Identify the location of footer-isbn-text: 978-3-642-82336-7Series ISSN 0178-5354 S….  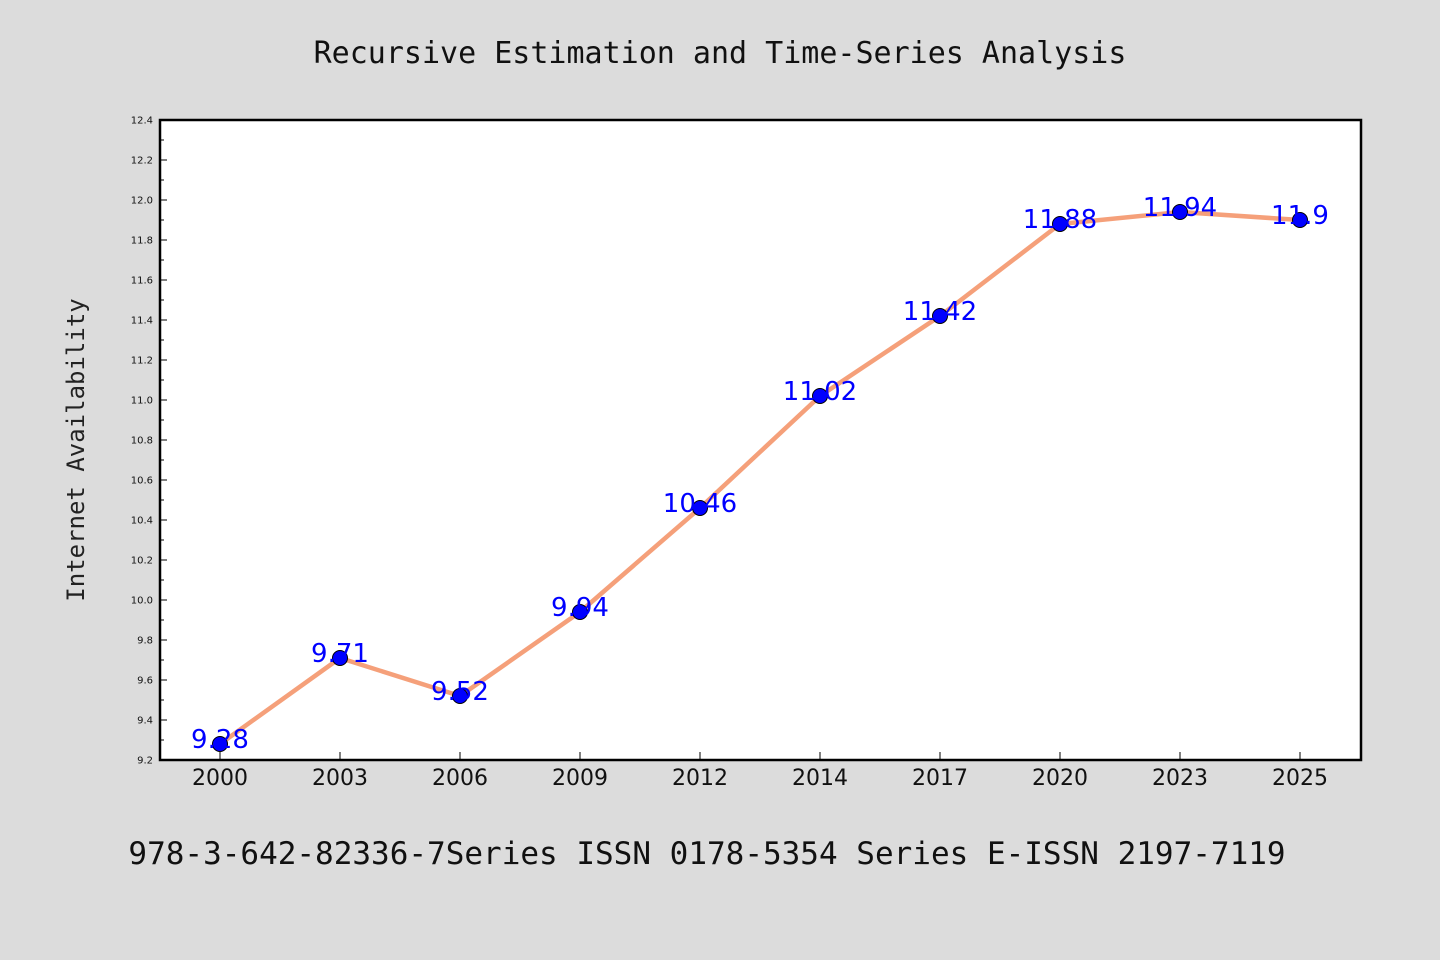
(706, 854).